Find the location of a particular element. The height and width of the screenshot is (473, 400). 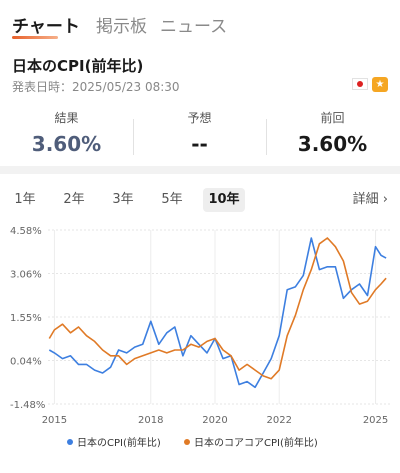

stat-forecast: 予想 -- is located at coordinates (199, 130).